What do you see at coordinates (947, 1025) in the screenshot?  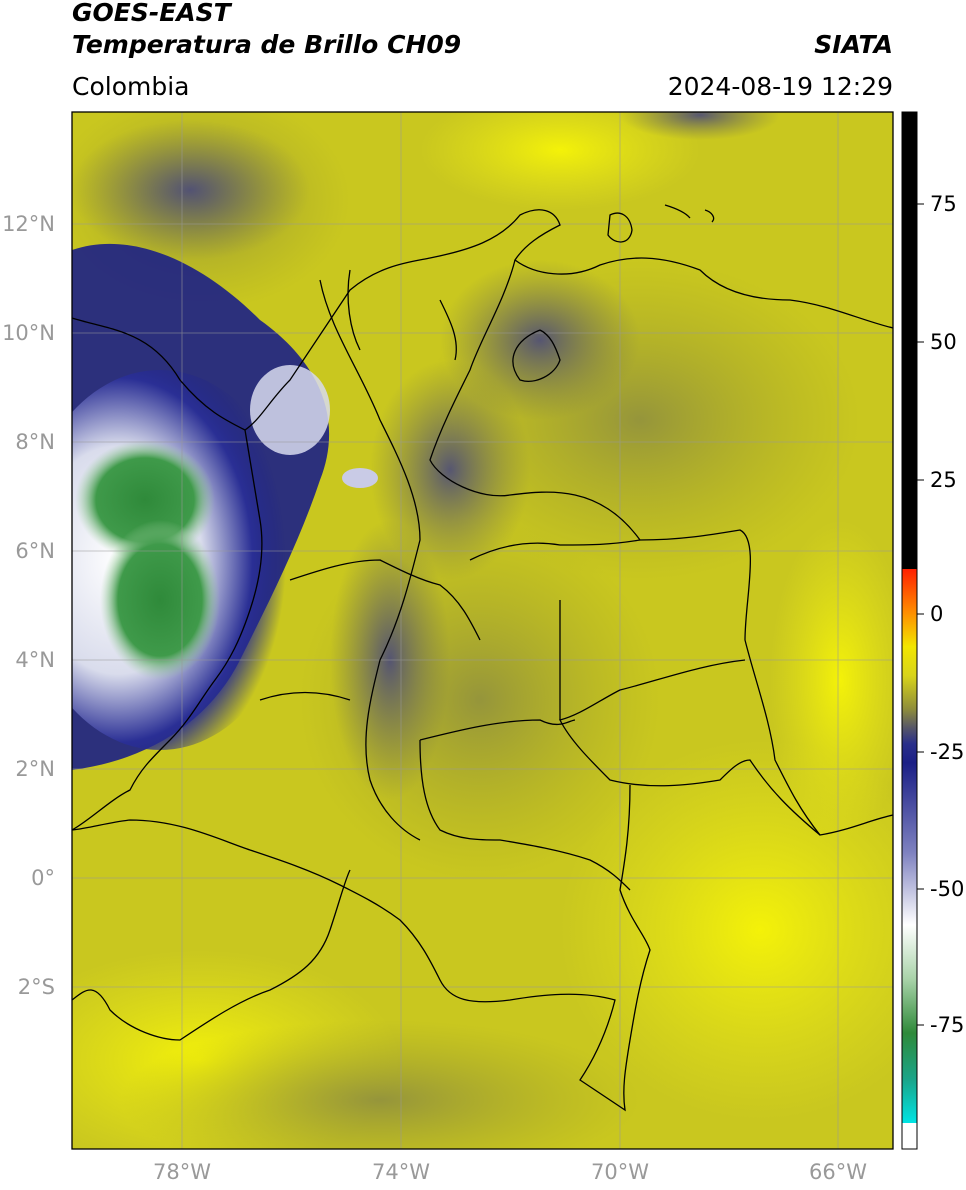 I see `colorbar-label-neg75: -75` at bounding box center [947, 1025].